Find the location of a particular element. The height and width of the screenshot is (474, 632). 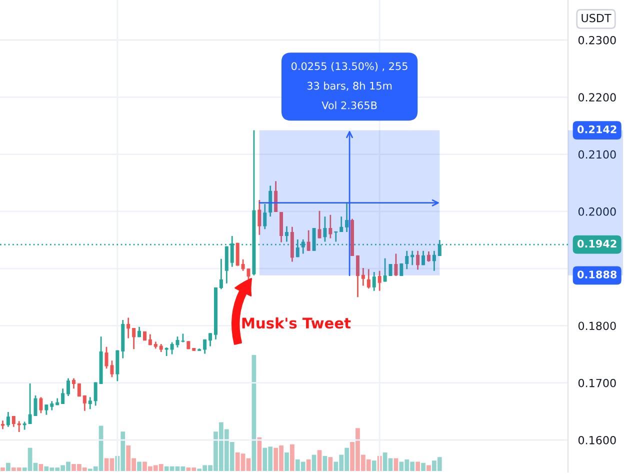

y-tick-label: 0.1600 is located at coordinates (597, 440).